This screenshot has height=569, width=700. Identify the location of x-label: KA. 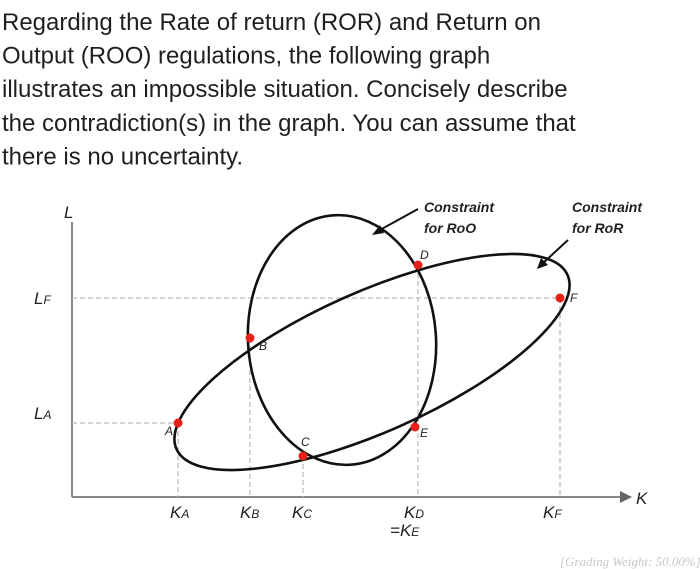
(179, 512).